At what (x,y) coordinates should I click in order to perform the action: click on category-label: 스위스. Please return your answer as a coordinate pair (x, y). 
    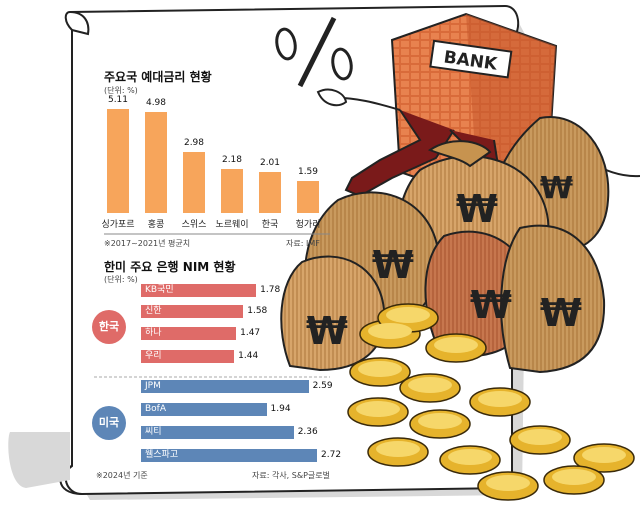
    Looking at the image, I should click on (194, 225).